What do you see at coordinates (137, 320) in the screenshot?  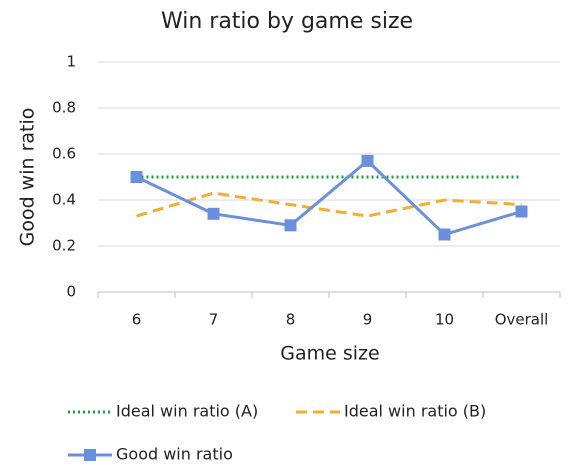 I see `x-tick-label: 6` at bounding box center [137, 320].